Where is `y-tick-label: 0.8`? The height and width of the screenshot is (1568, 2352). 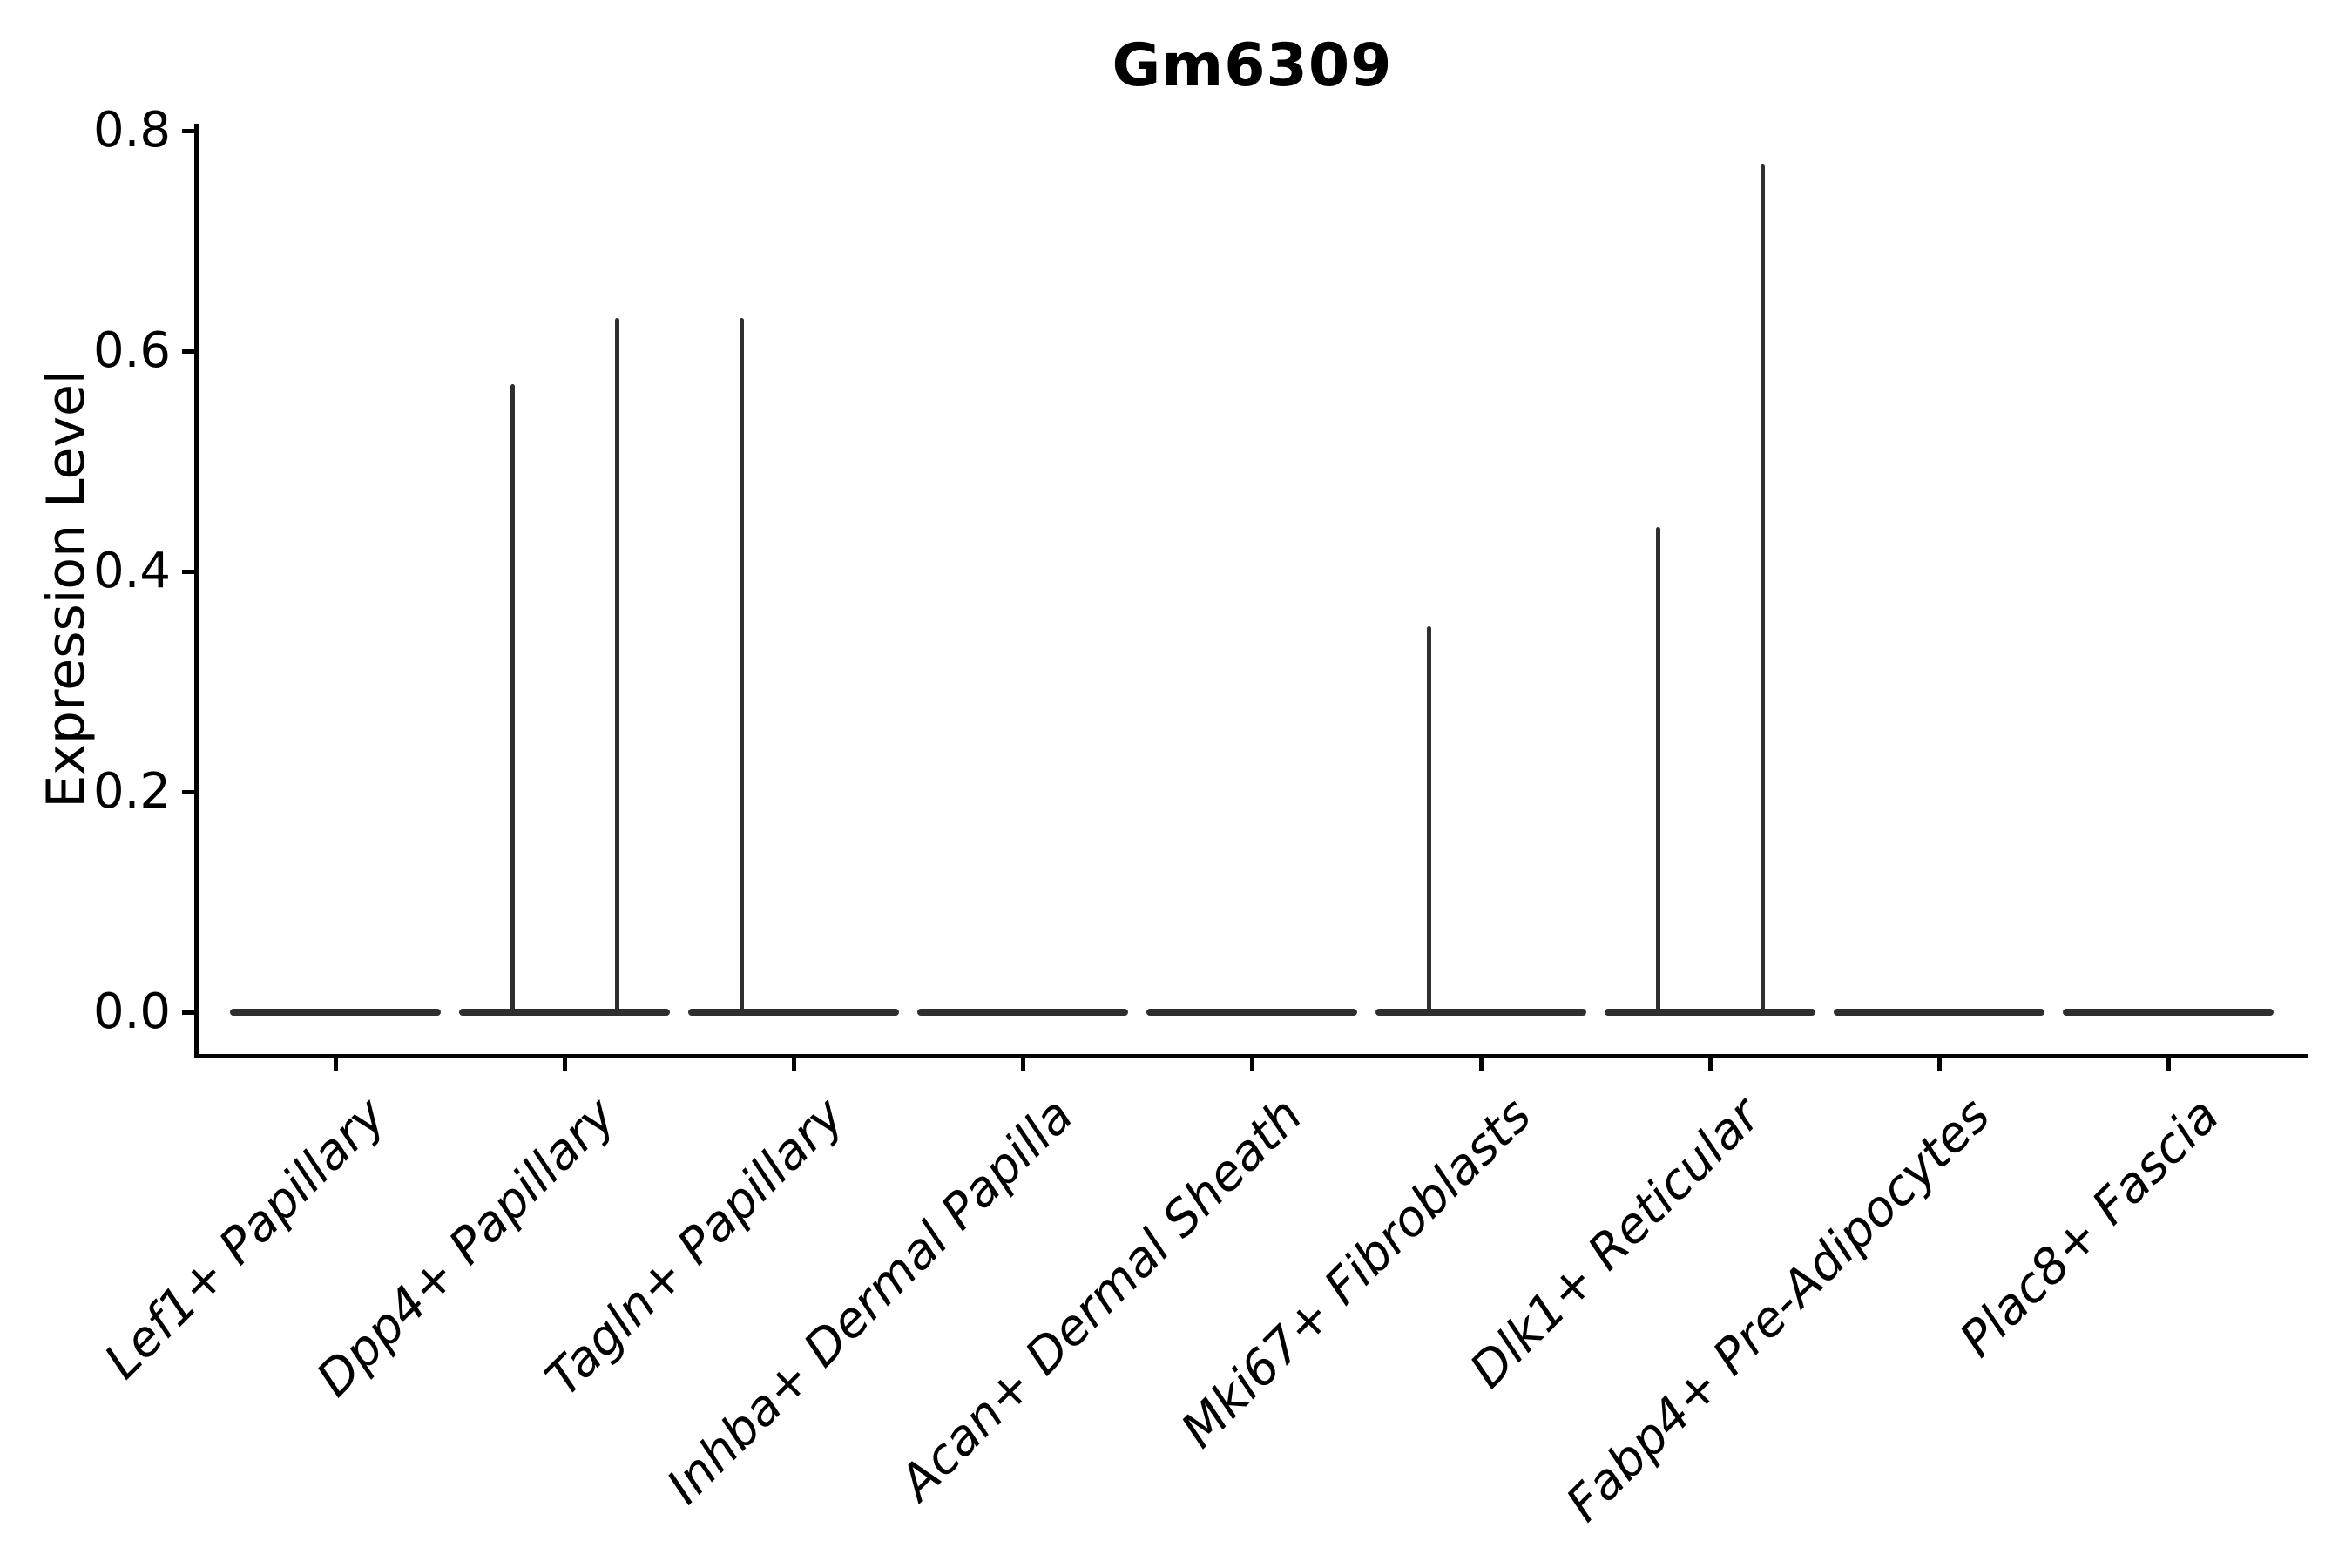 y-tick-label: 0.8 is located at coordinates (131, 130).